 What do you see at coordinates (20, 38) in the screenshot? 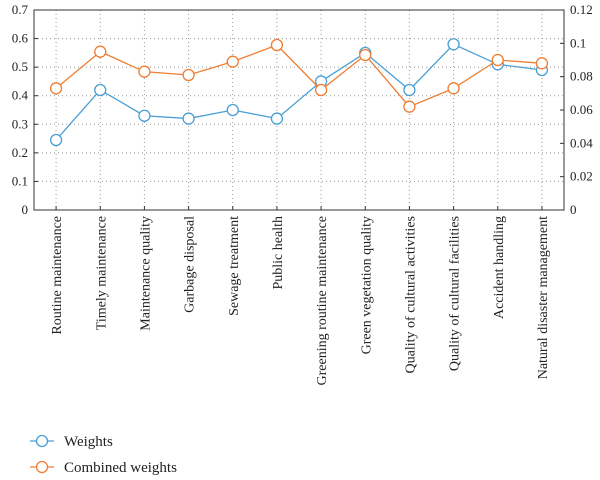
I see `left-tick-label: 0.6` at bounding box center [20, 38].